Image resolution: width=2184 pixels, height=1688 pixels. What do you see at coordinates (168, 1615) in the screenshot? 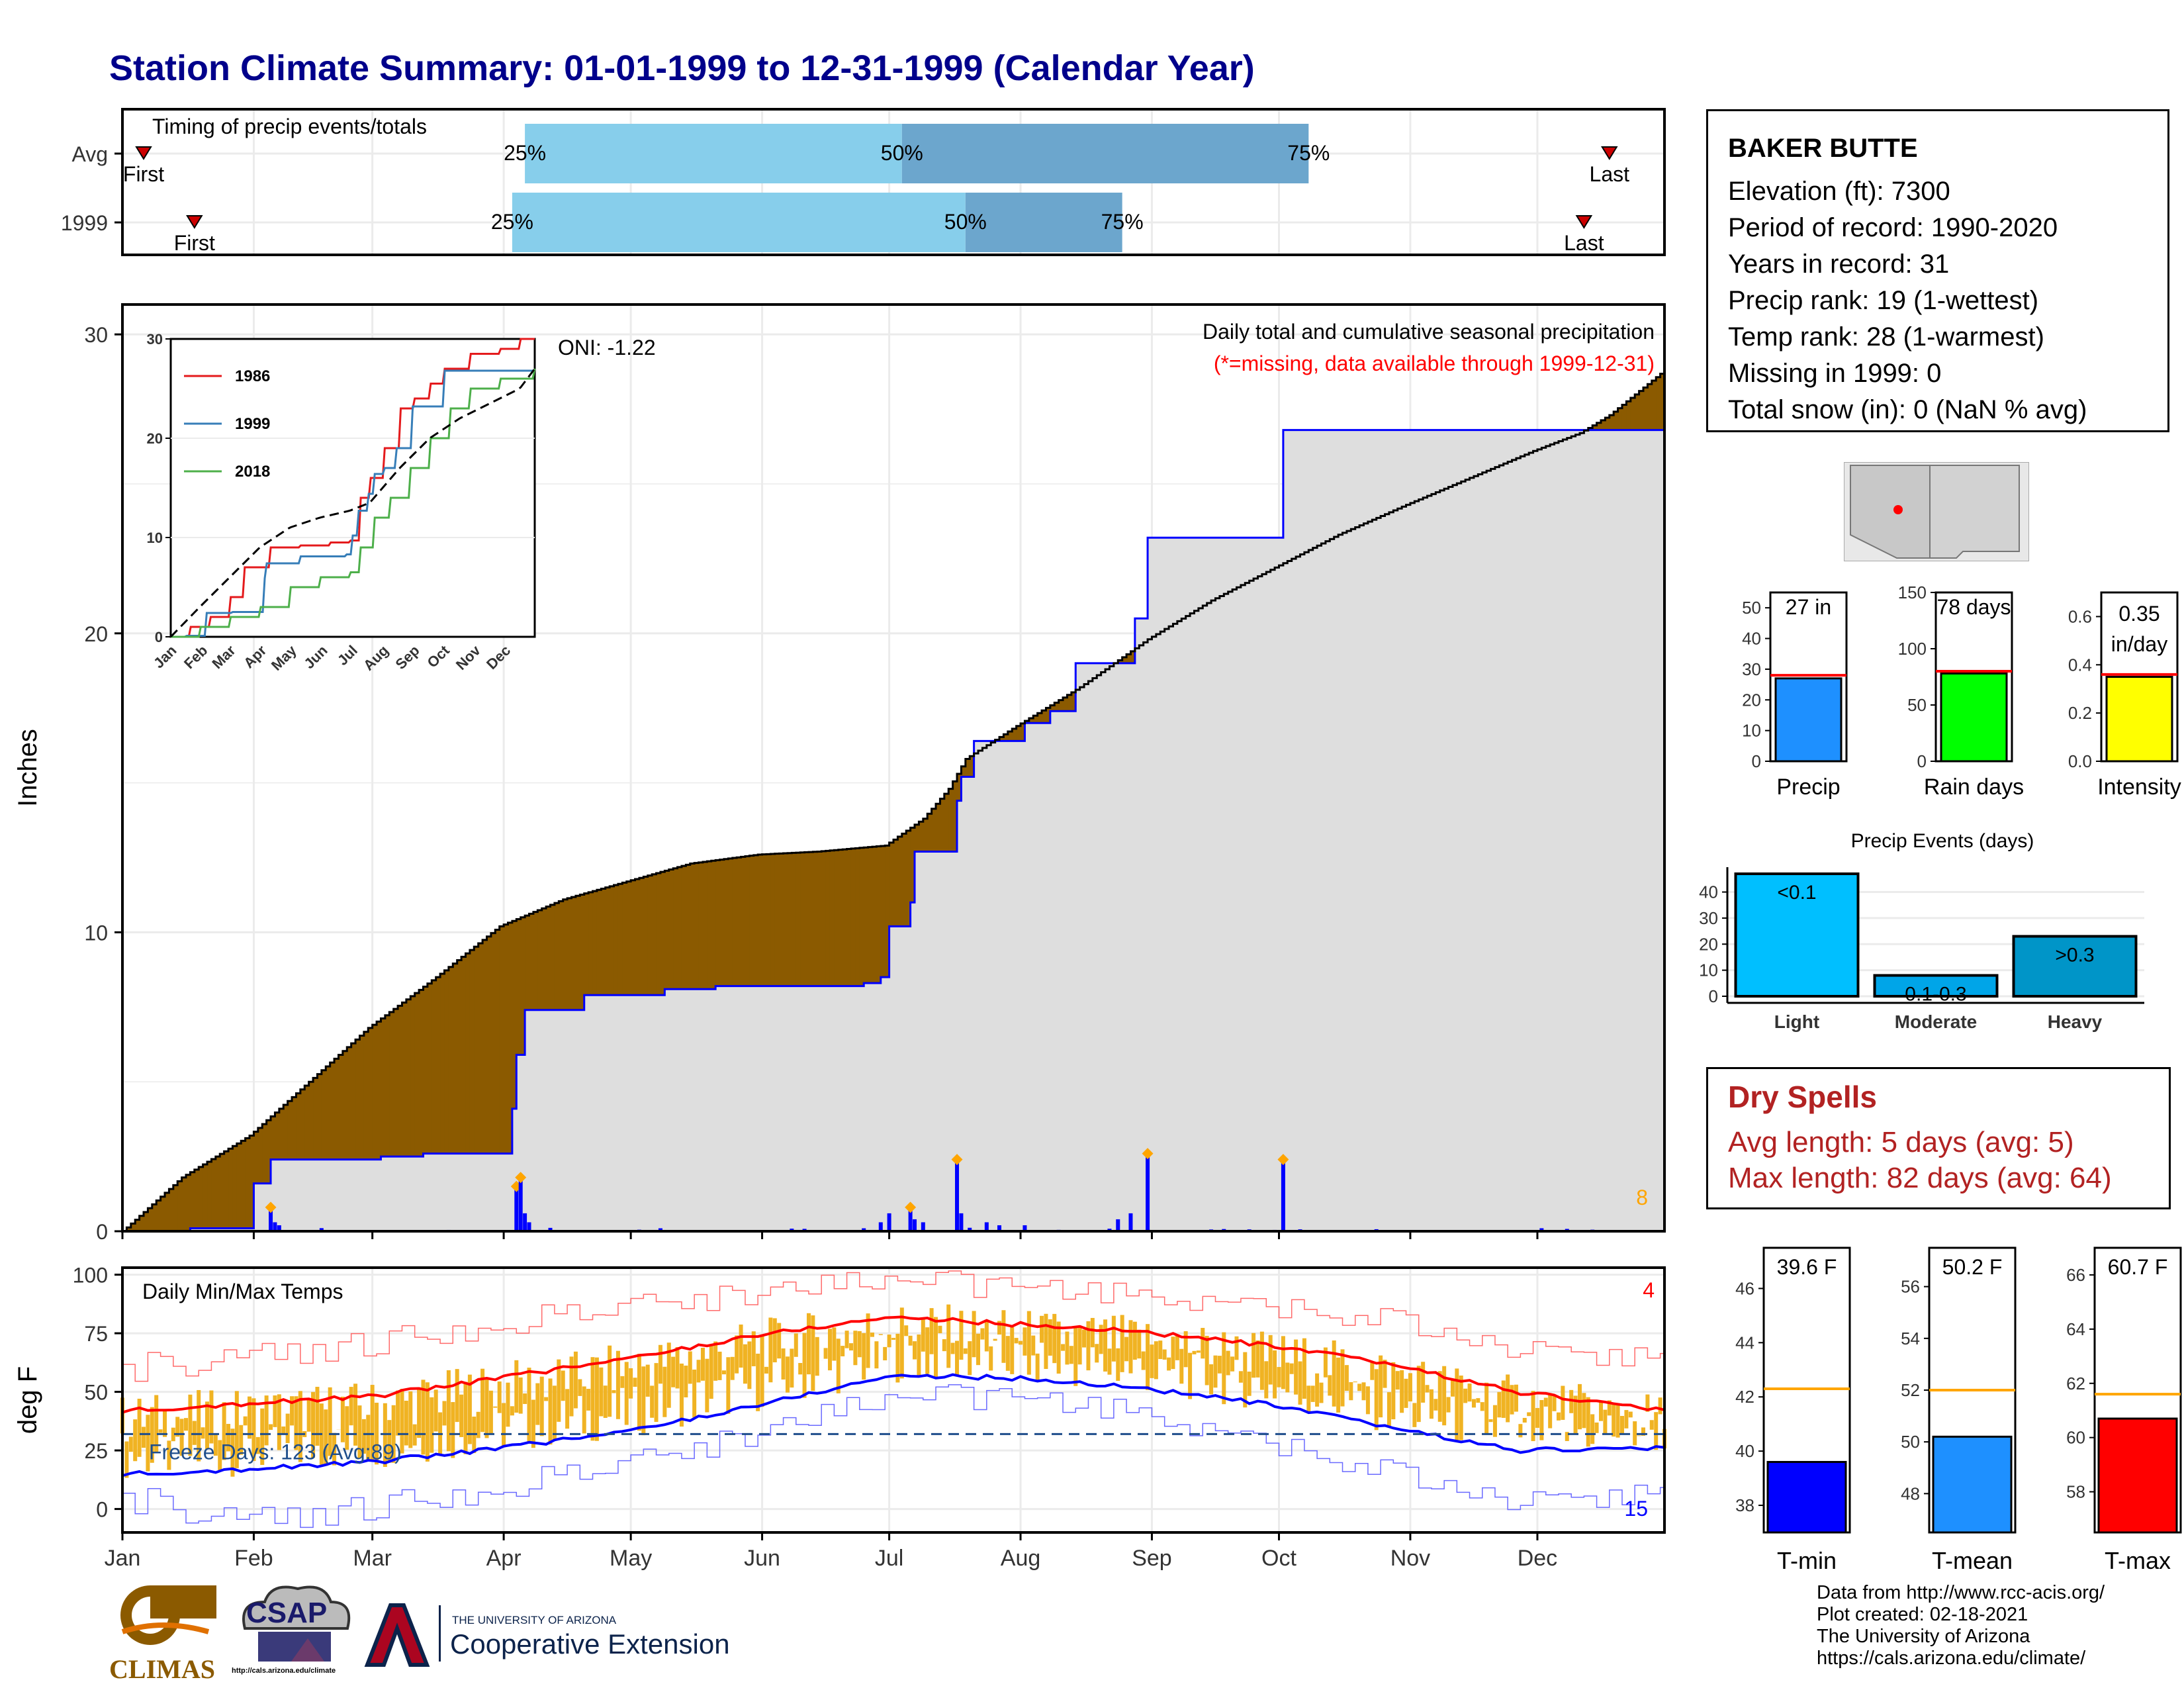
I see `climas-emblem` at bounding box center [168, 1615].